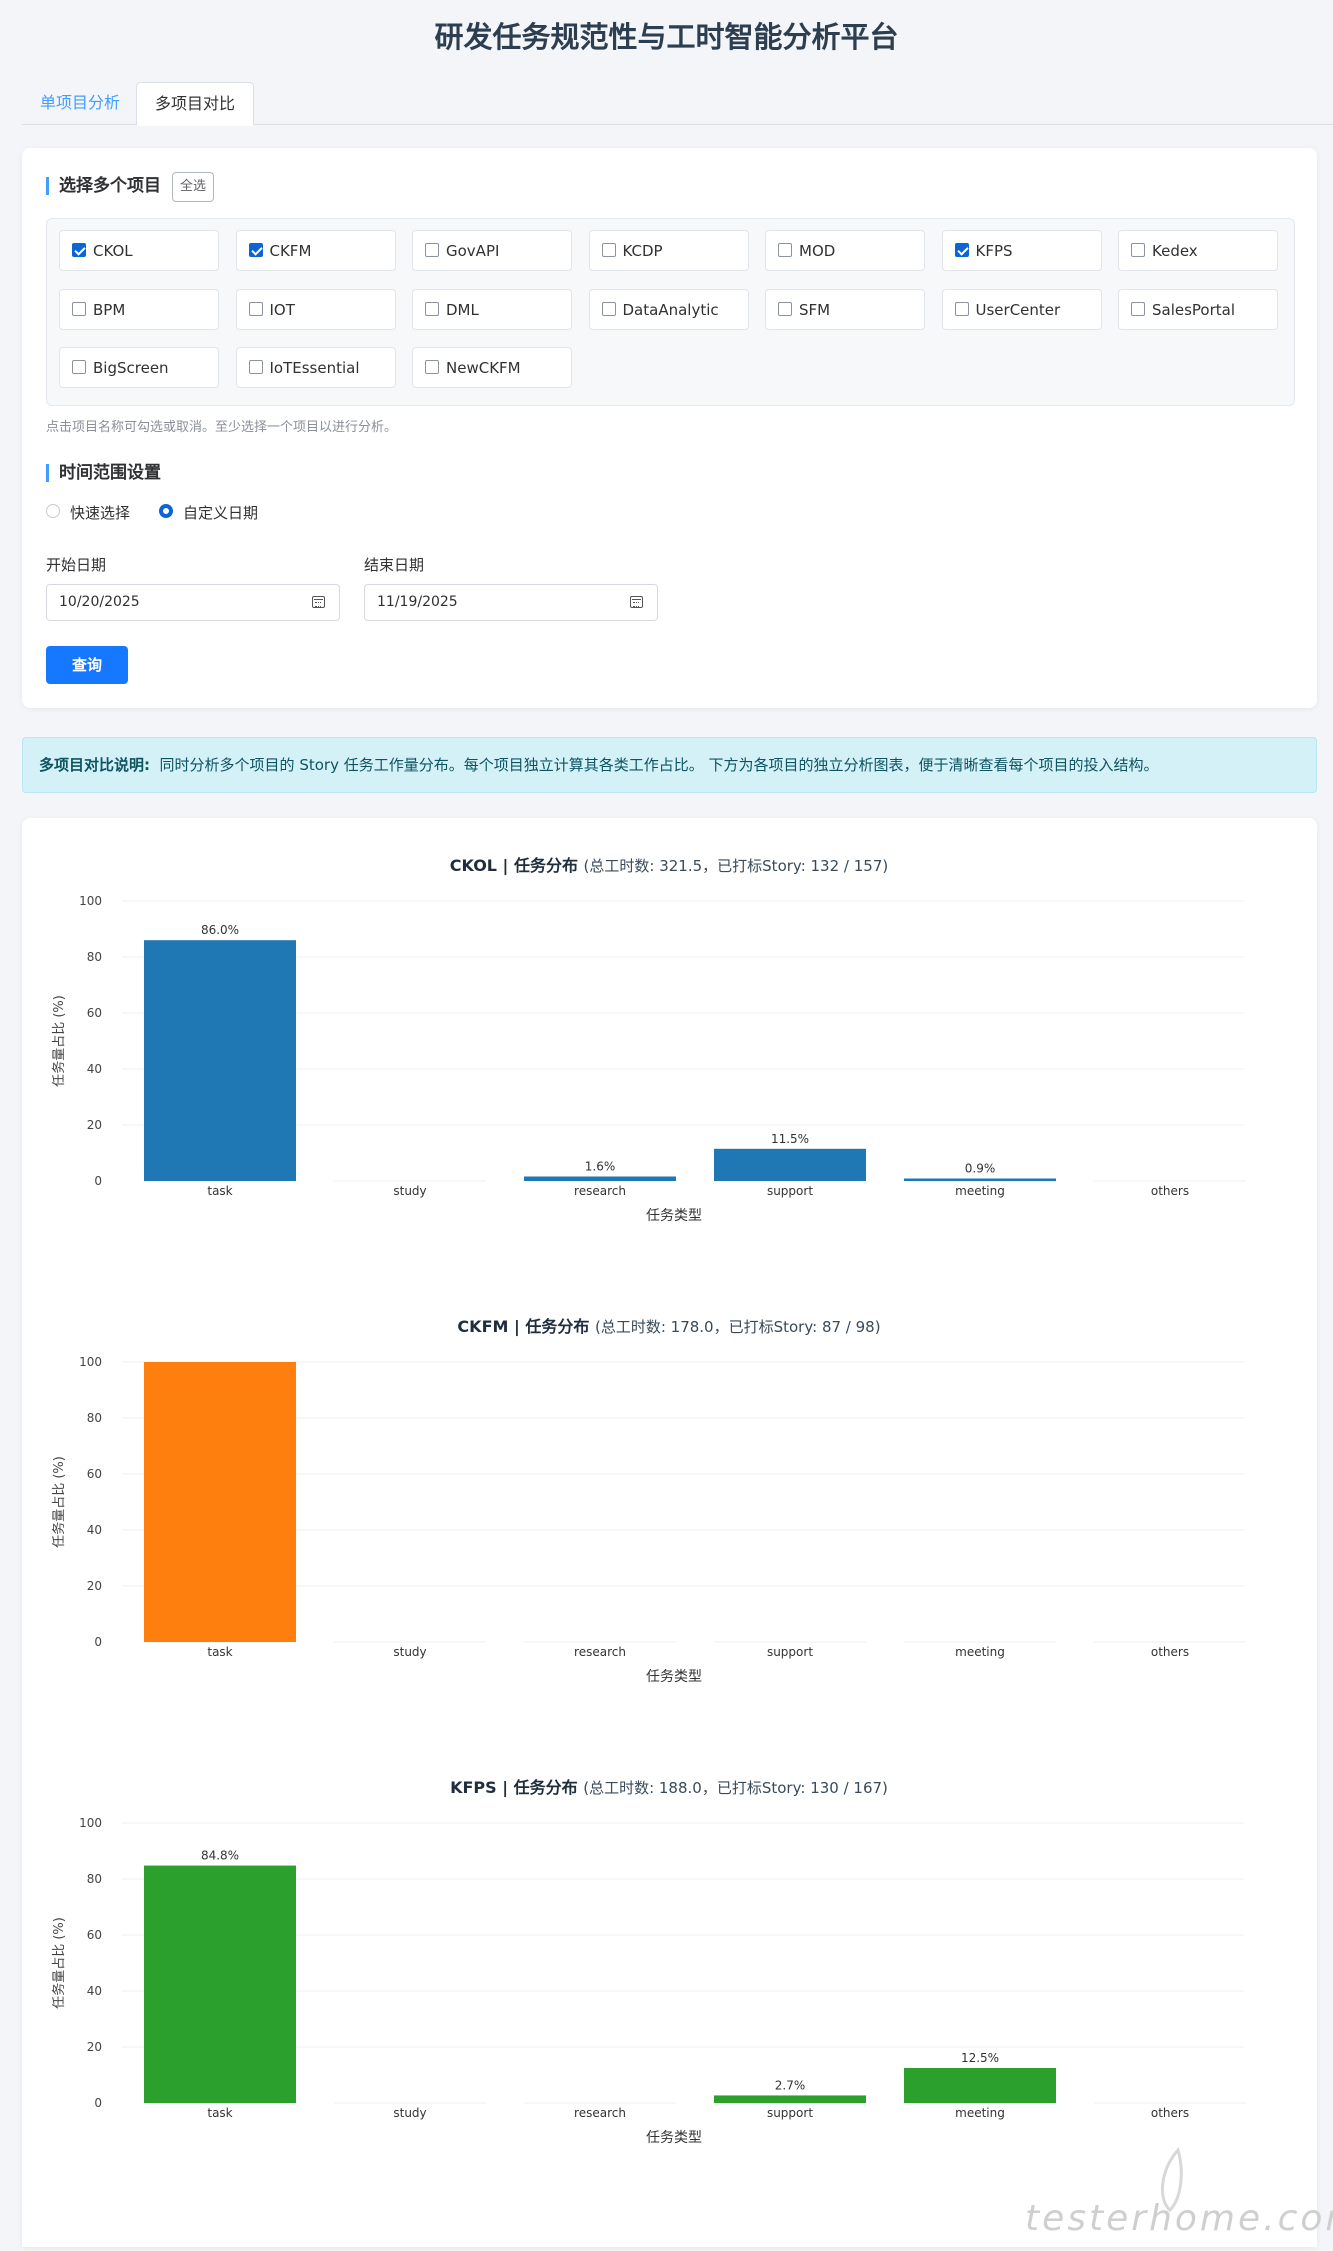  I want to click on data-label: 1.6%, so click(600, 1167).